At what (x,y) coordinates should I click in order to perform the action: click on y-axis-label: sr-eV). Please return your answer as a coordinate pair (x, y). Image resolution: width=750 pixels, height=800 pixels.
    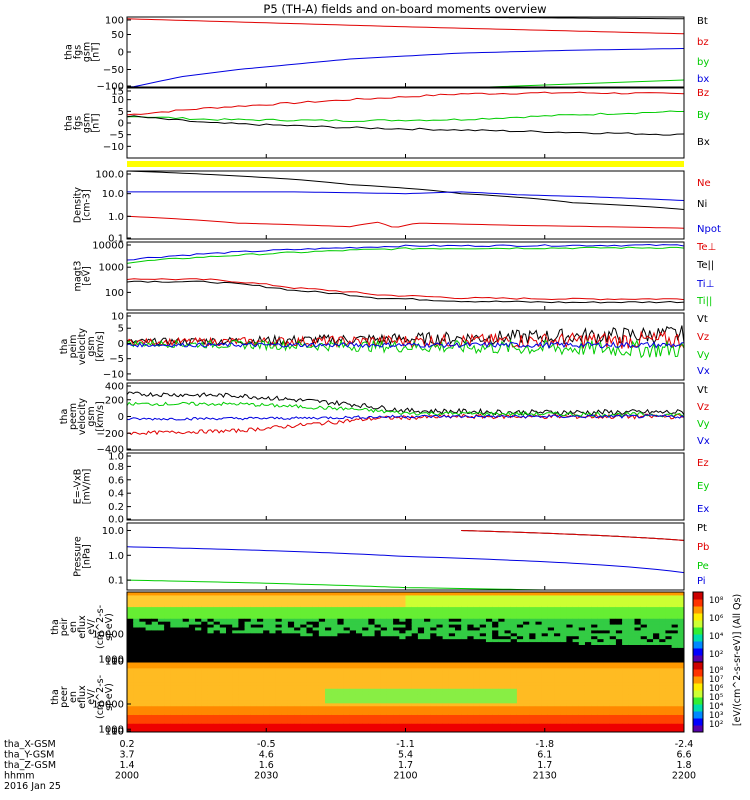
    Looking at the image, I should click on (109, 697).